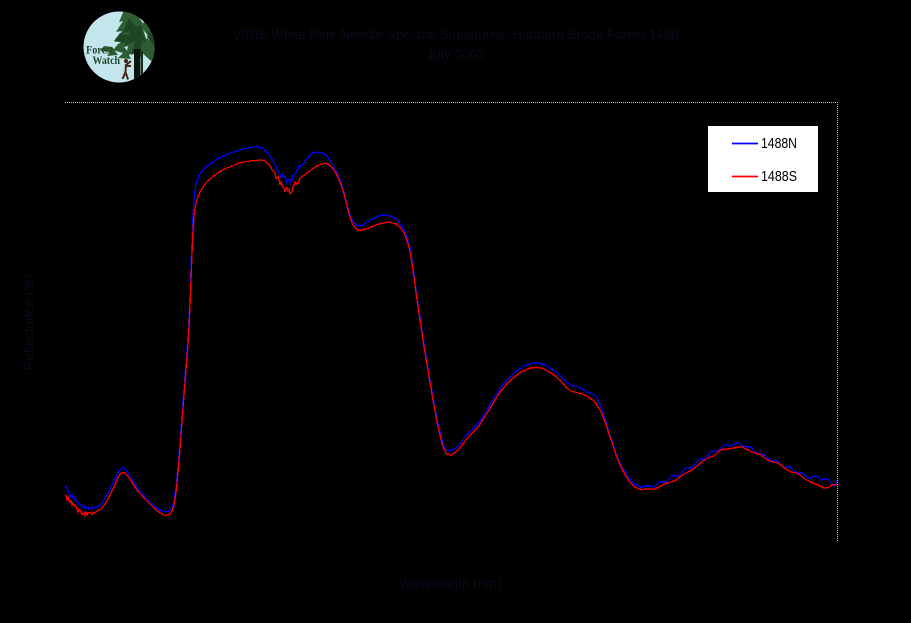 This screenshot has width=911, height=623. I want to click on svg-text: 1488N, so click(779, 144).